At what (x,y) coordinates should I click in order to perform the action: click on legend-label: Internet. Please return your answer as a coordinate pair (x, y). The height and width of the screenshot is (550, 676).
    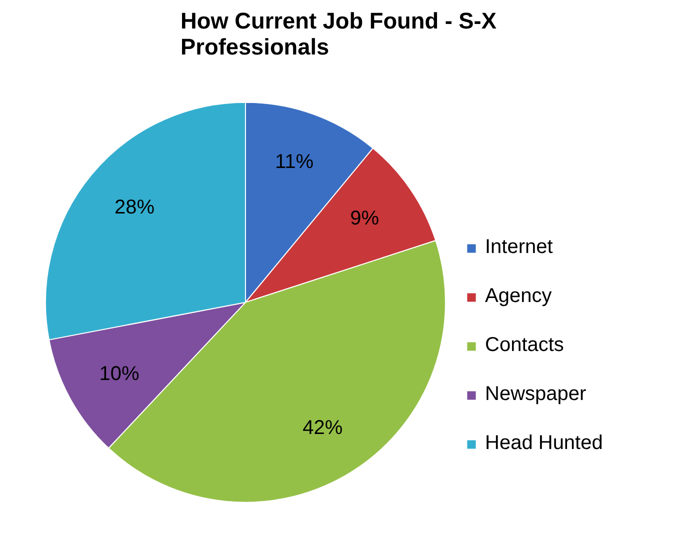
    Looking at the image, I should click on (519, 247).